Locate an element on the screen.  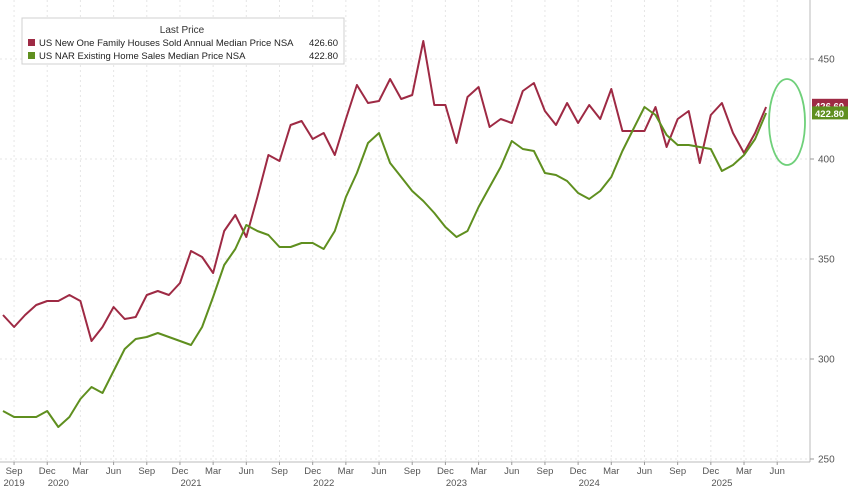
legend-box is located at coordinates (183, 41).